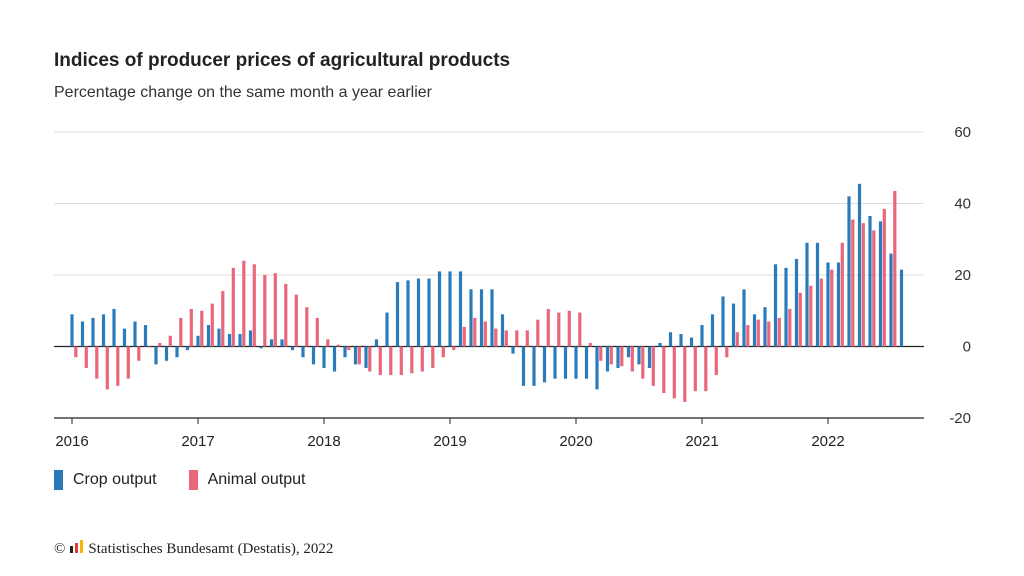 This screenshot has height=576, width=1024. Describe the element at coordinates (71, 441) in the screenshot. I see `x-tick-label: 2016` at that location.